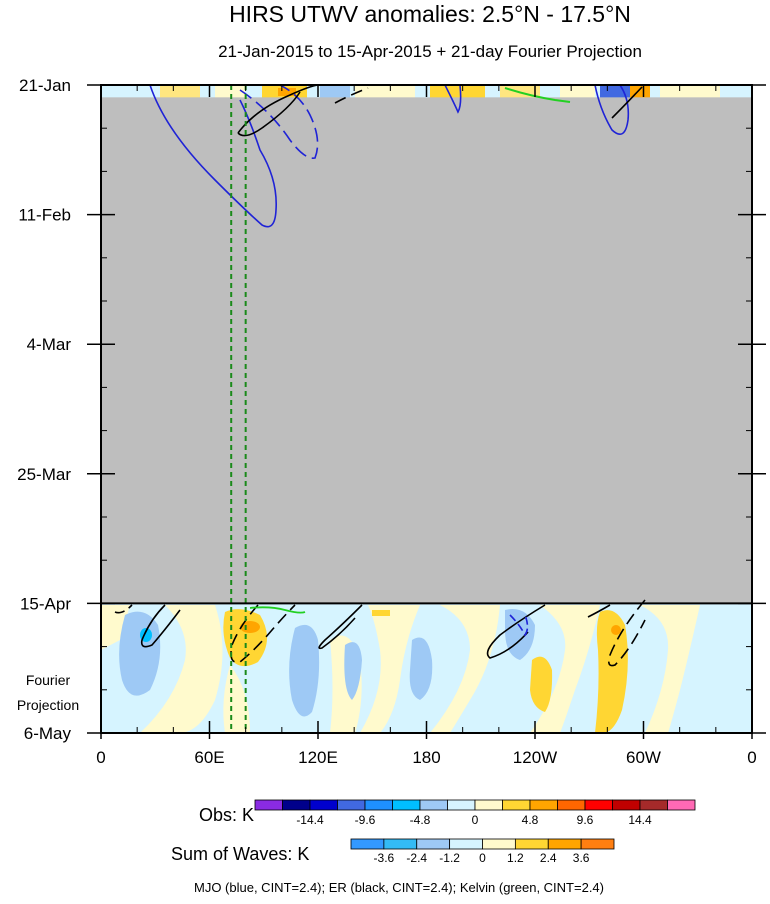 This screenshot has width=770, height=904. I want to click on x-tick-label: 120W, so click(535, 757).